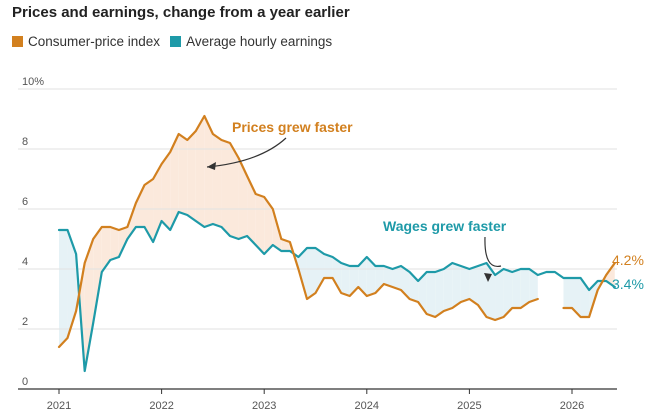 This screenshot has width=652, height=415. What do you see at coordinates (25, 142) in the screenshot?
I see `y-tick-label: 8` at bounding box center [25, 142].